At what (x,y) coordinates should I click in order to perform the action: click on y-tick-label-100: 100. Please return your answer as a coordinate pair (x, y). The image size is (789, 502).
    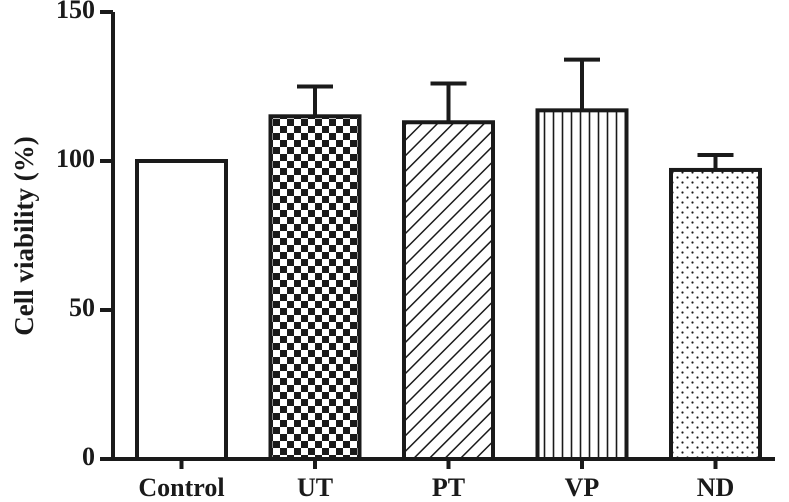
    Looking at the image, I should click on (75, 158).